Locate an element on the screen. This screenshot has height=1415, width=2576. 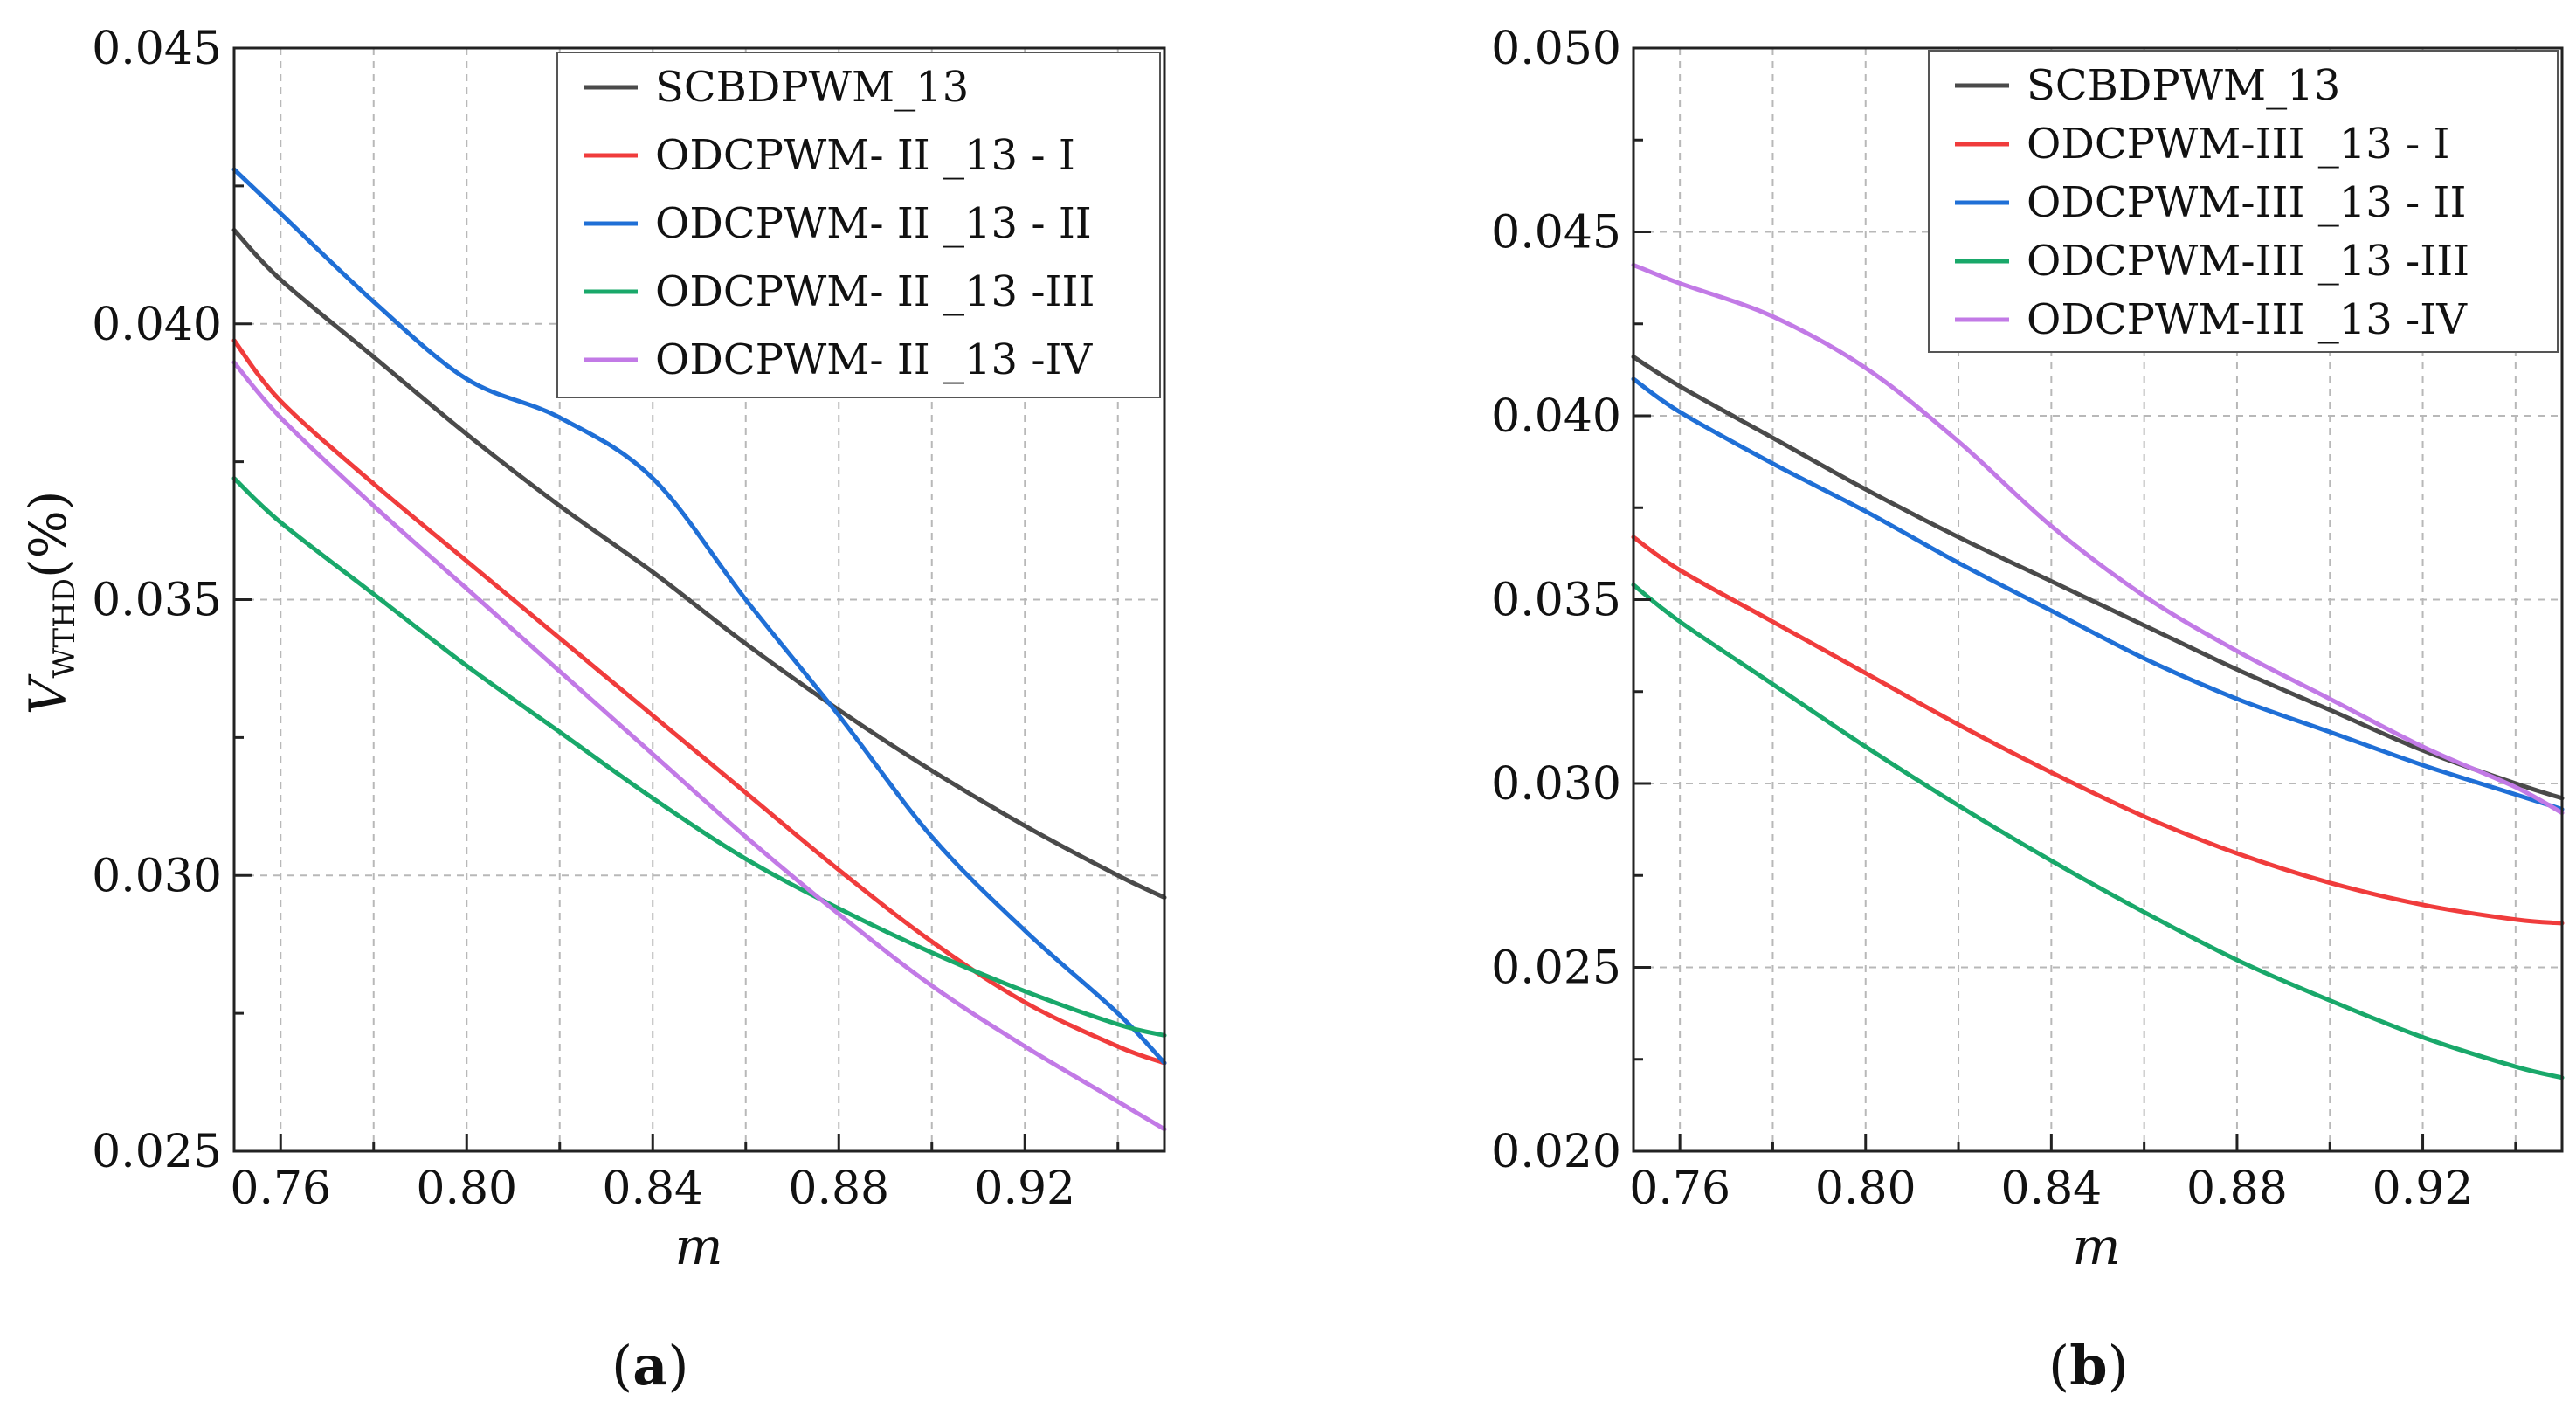
x-tick-label-b-1: 0.80 is located at coordinates (1865, 1189).